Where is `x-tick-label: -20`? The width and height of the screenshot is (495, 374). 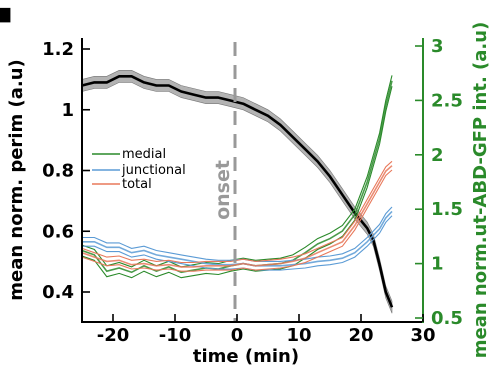
x-tick-label: -20 is located at coordinates (113, 335).